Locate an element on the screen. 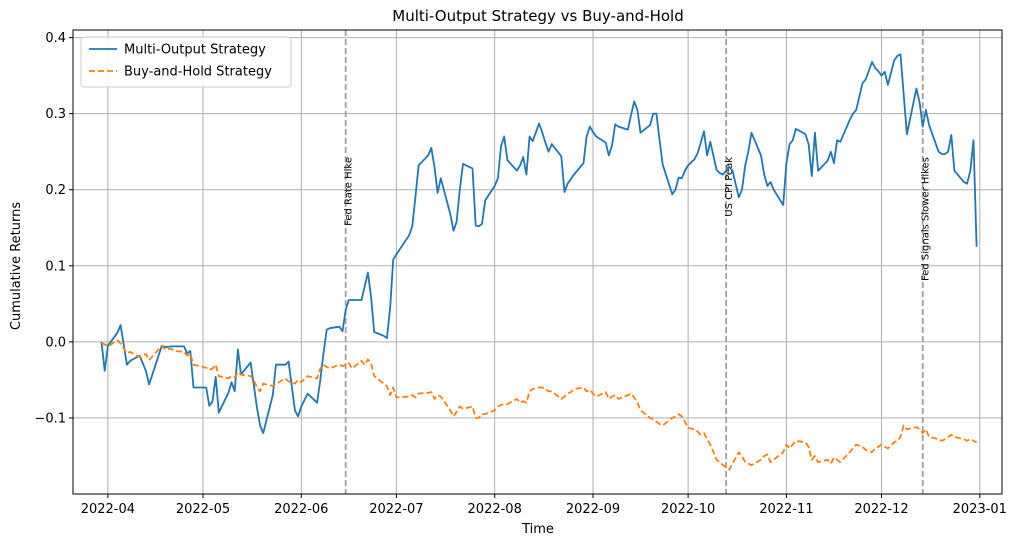  x-axis-label: Time is located at coordinates (537, 529).